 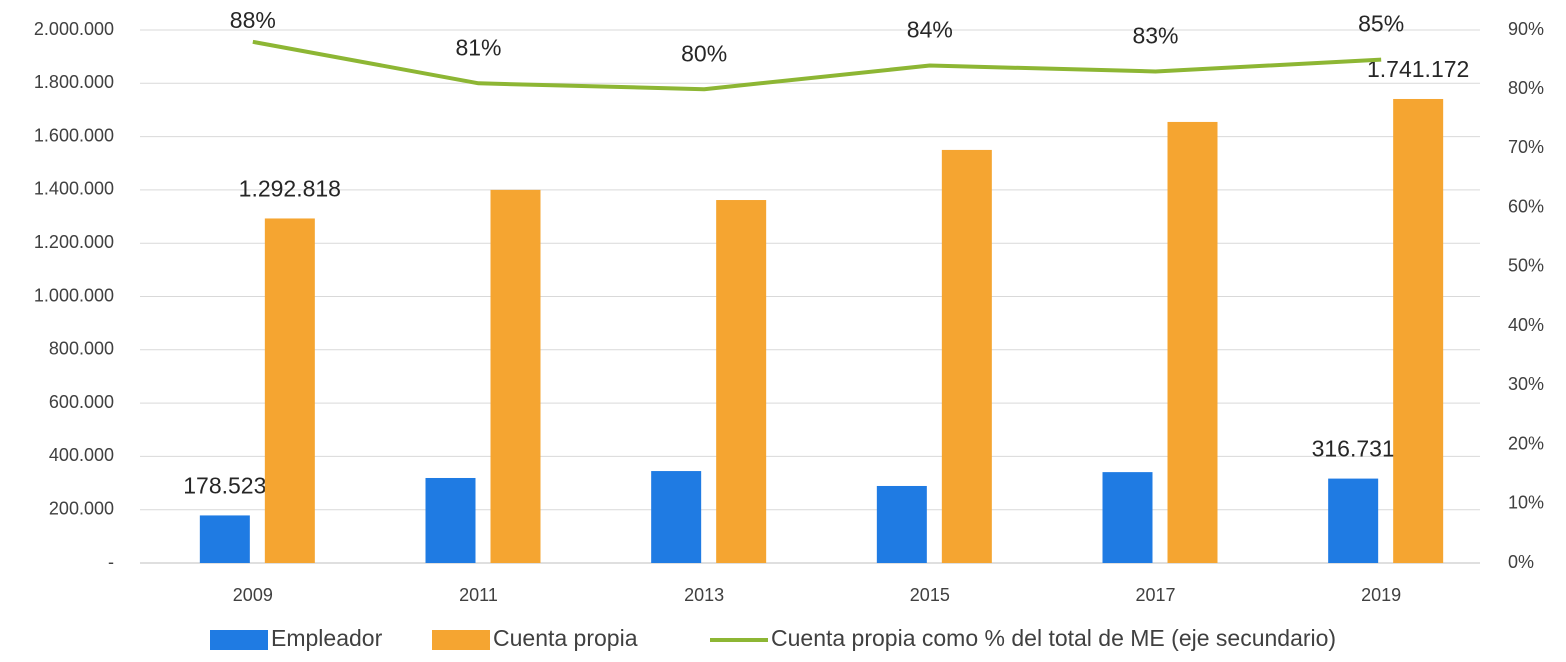 What do you see at coordinates (565, 638) in the screenshot?
I see `legend-label: Cuenta propia` at bounding box center [565, 638].